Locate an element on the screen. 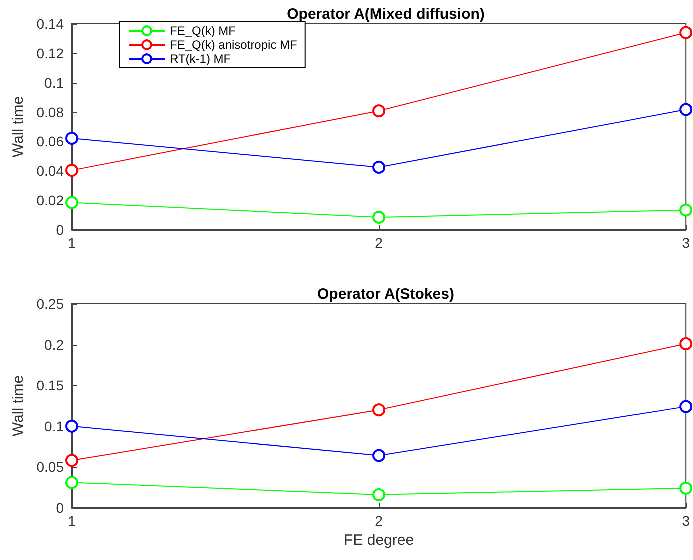  chart-title: Operator A(Mixed diffusion) is located at coordinates (386, 14).